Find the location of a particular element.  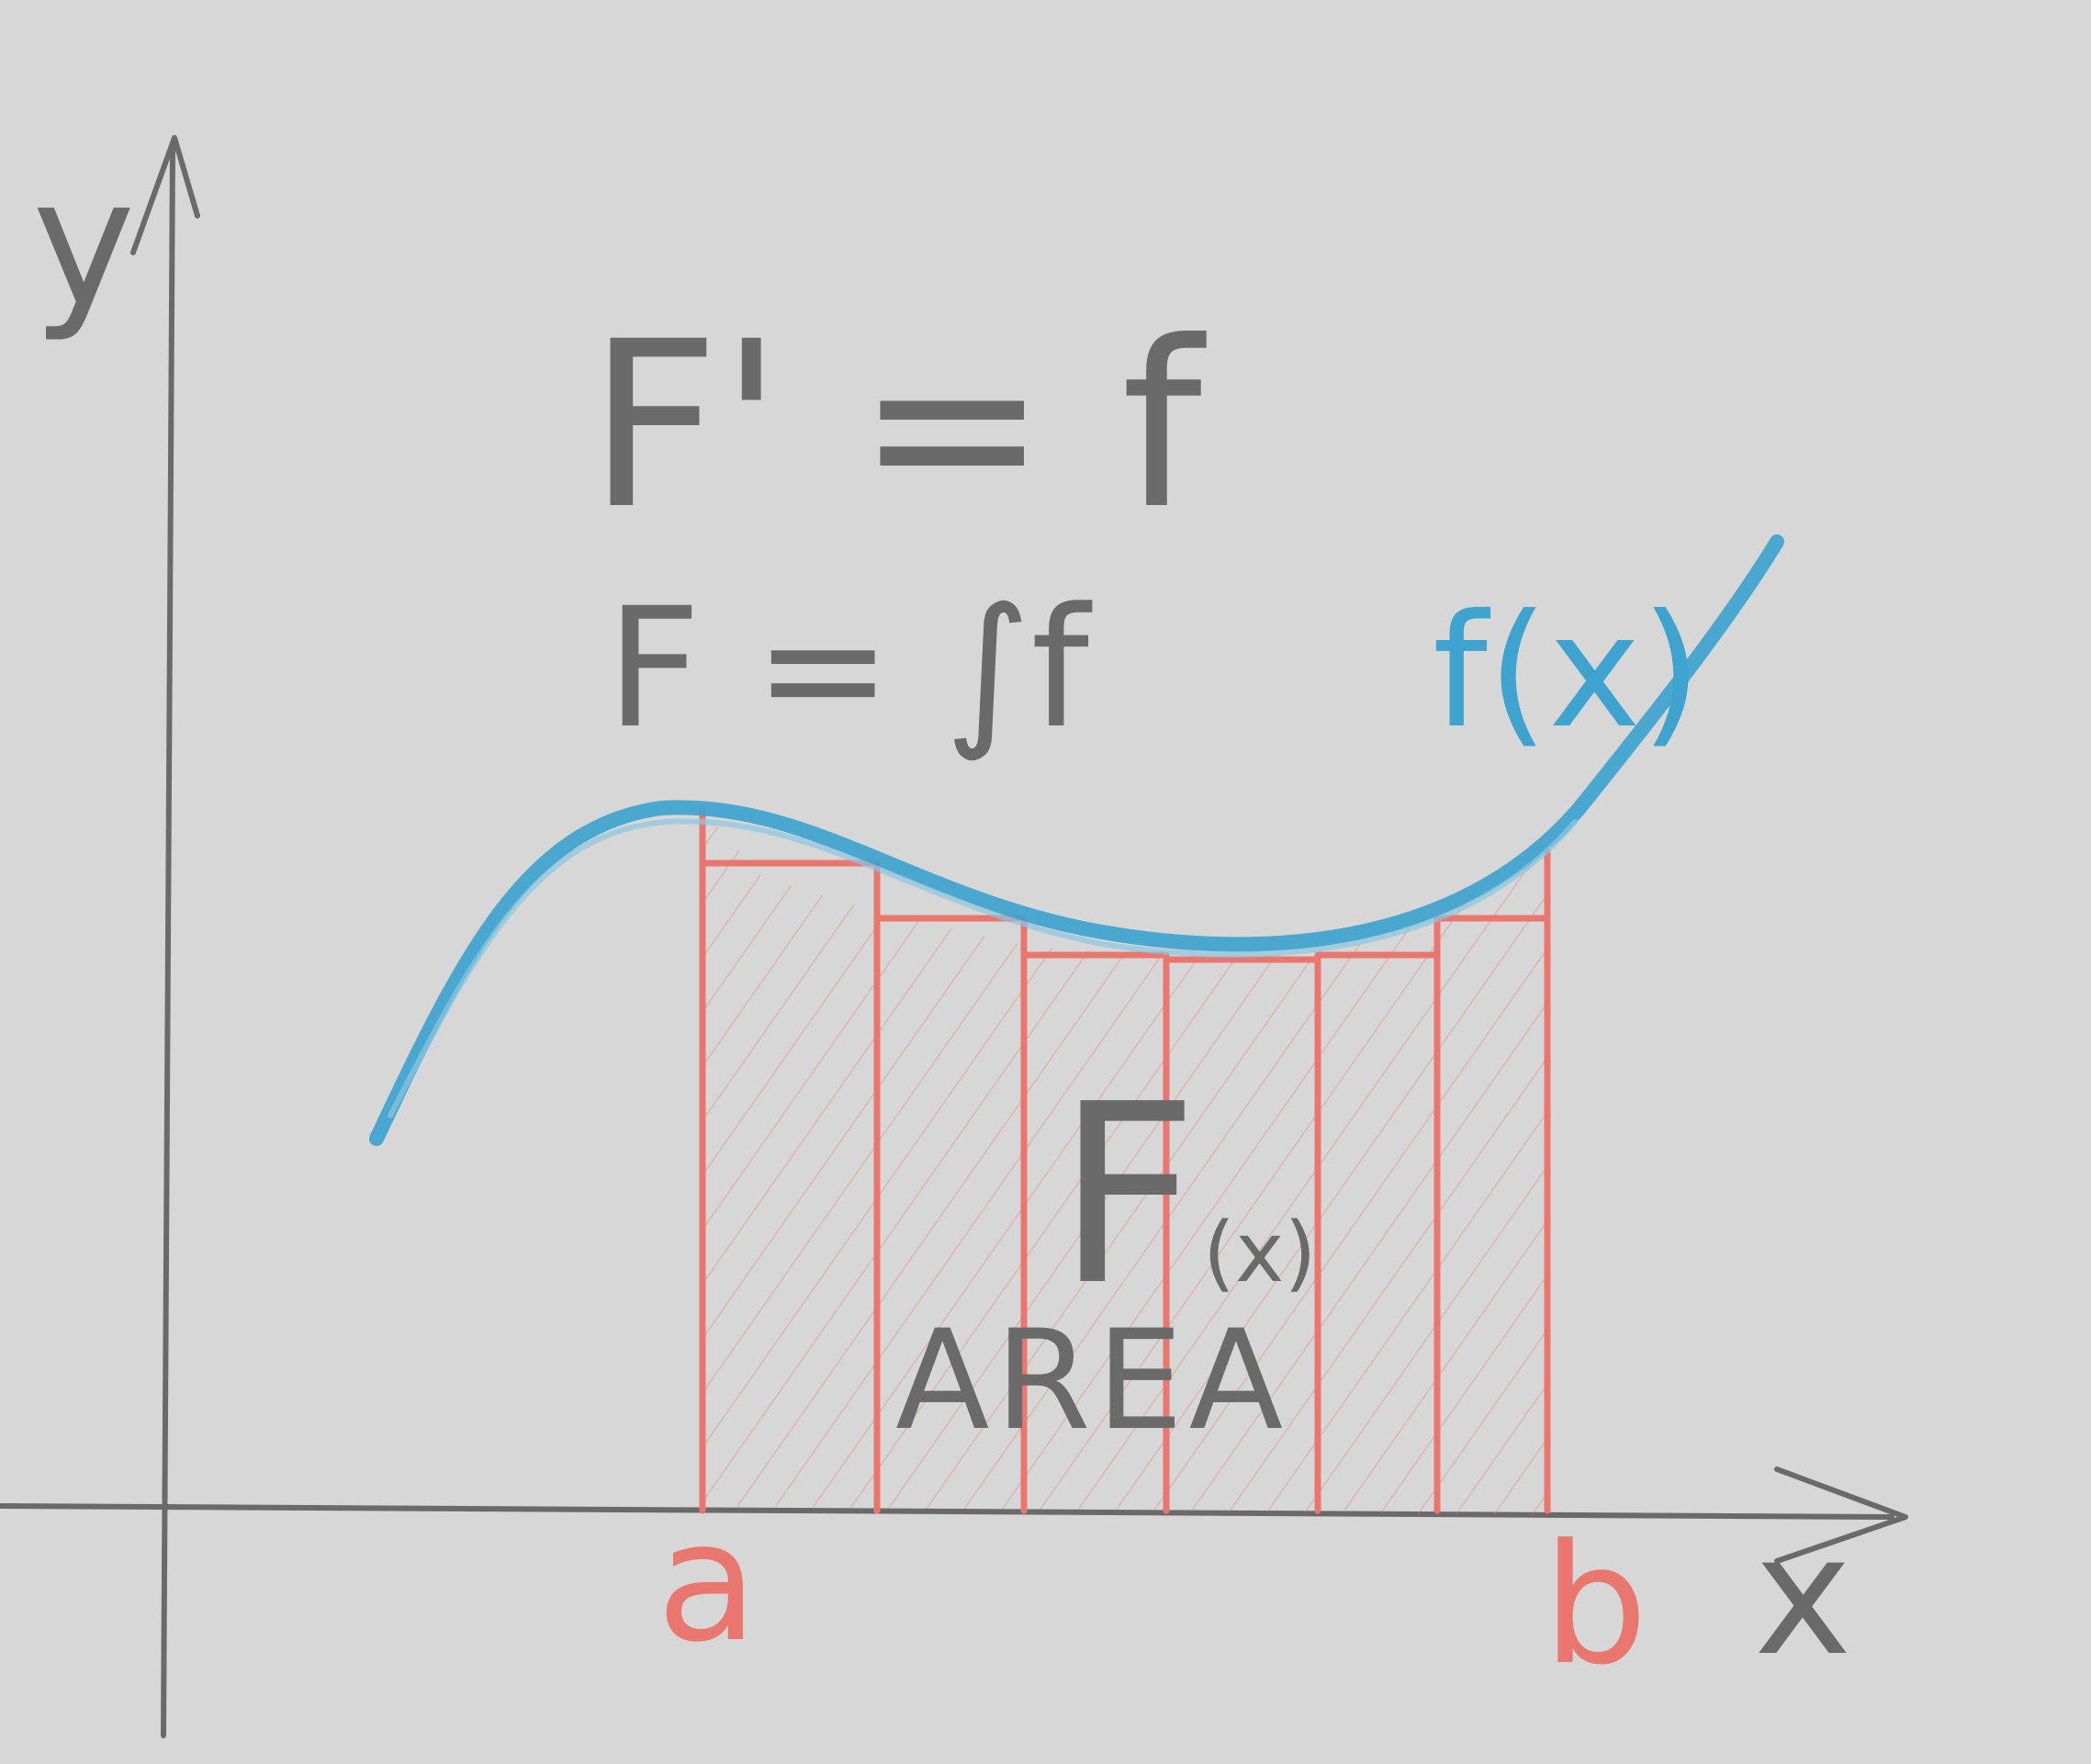

curve-label: f(x) is located at coordinates (1567, 672).